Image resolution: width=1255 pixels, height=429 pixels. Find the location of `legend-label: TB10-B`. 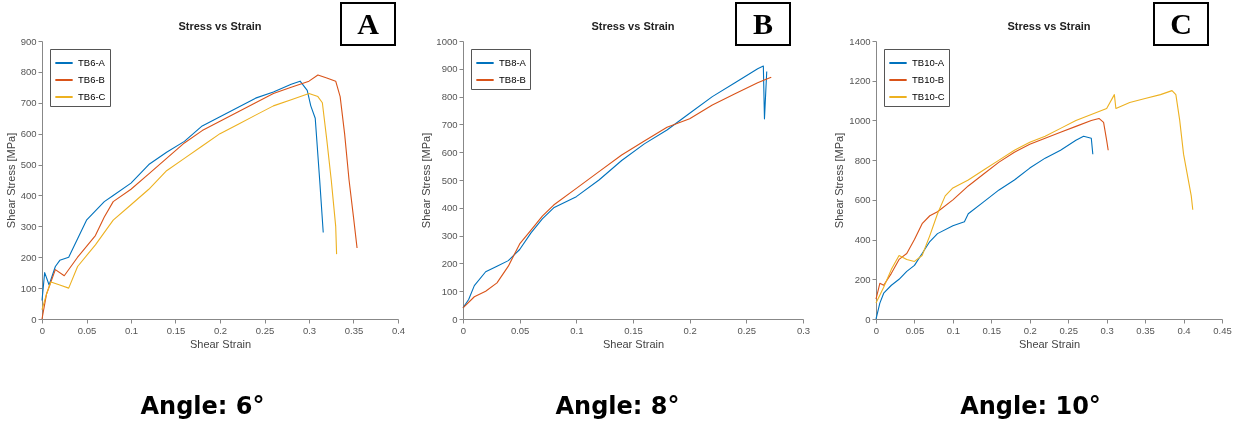

legend-label: TB10-B is located at coordinates (928, 79).